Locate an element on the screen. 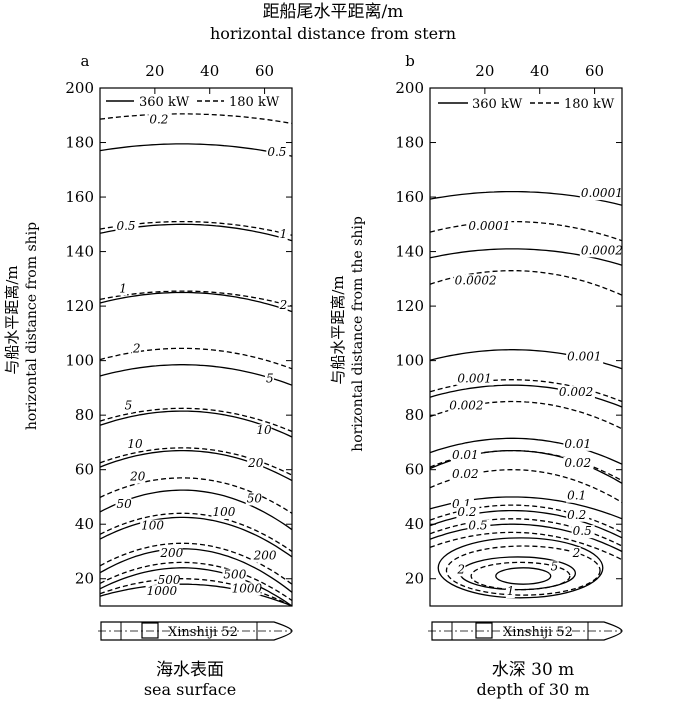 The image size is (700, 701). contour-label: 1 is located at coordinates (284, 234).